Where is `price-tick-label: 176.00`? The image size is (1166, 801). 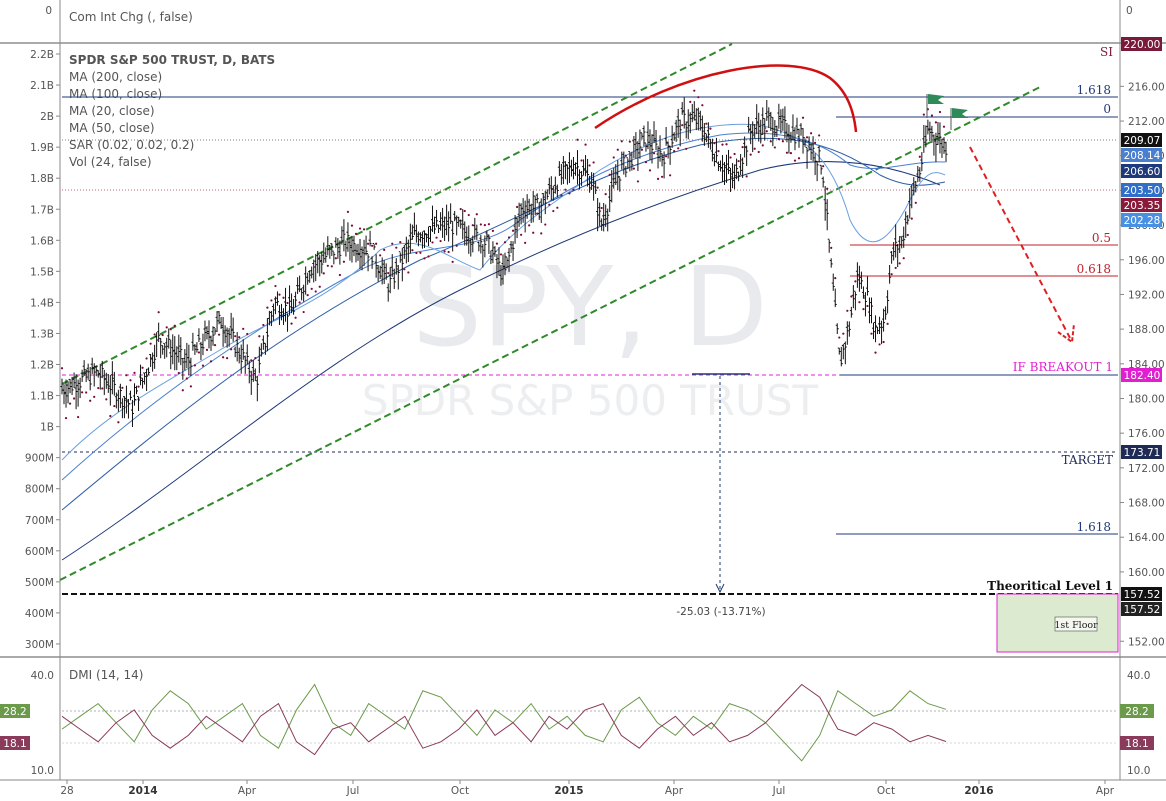
price-tick-label: 176.00 is located at coordinates (1146, 434).